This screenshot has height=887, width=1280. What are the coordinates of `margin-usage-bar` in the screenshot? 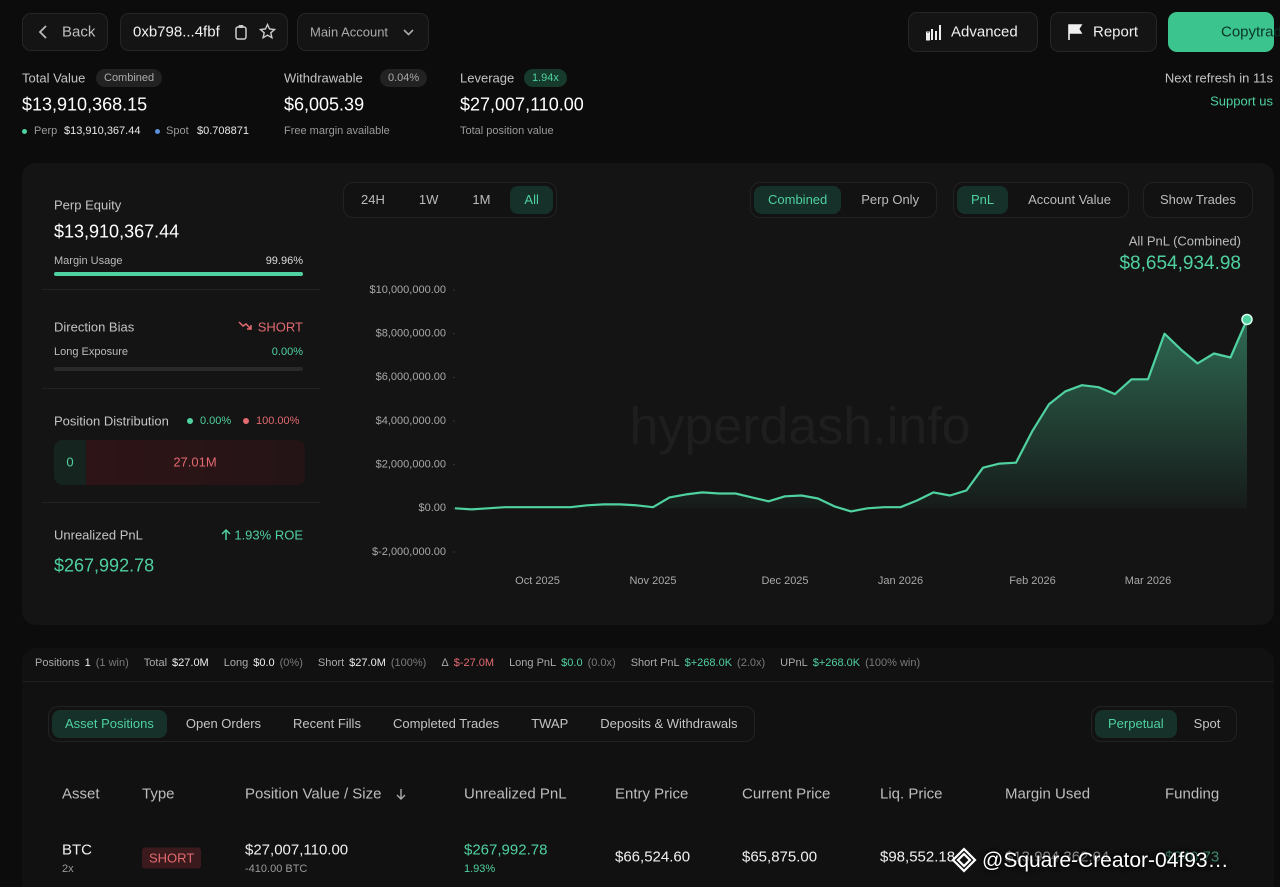 It's located at (178, 274).